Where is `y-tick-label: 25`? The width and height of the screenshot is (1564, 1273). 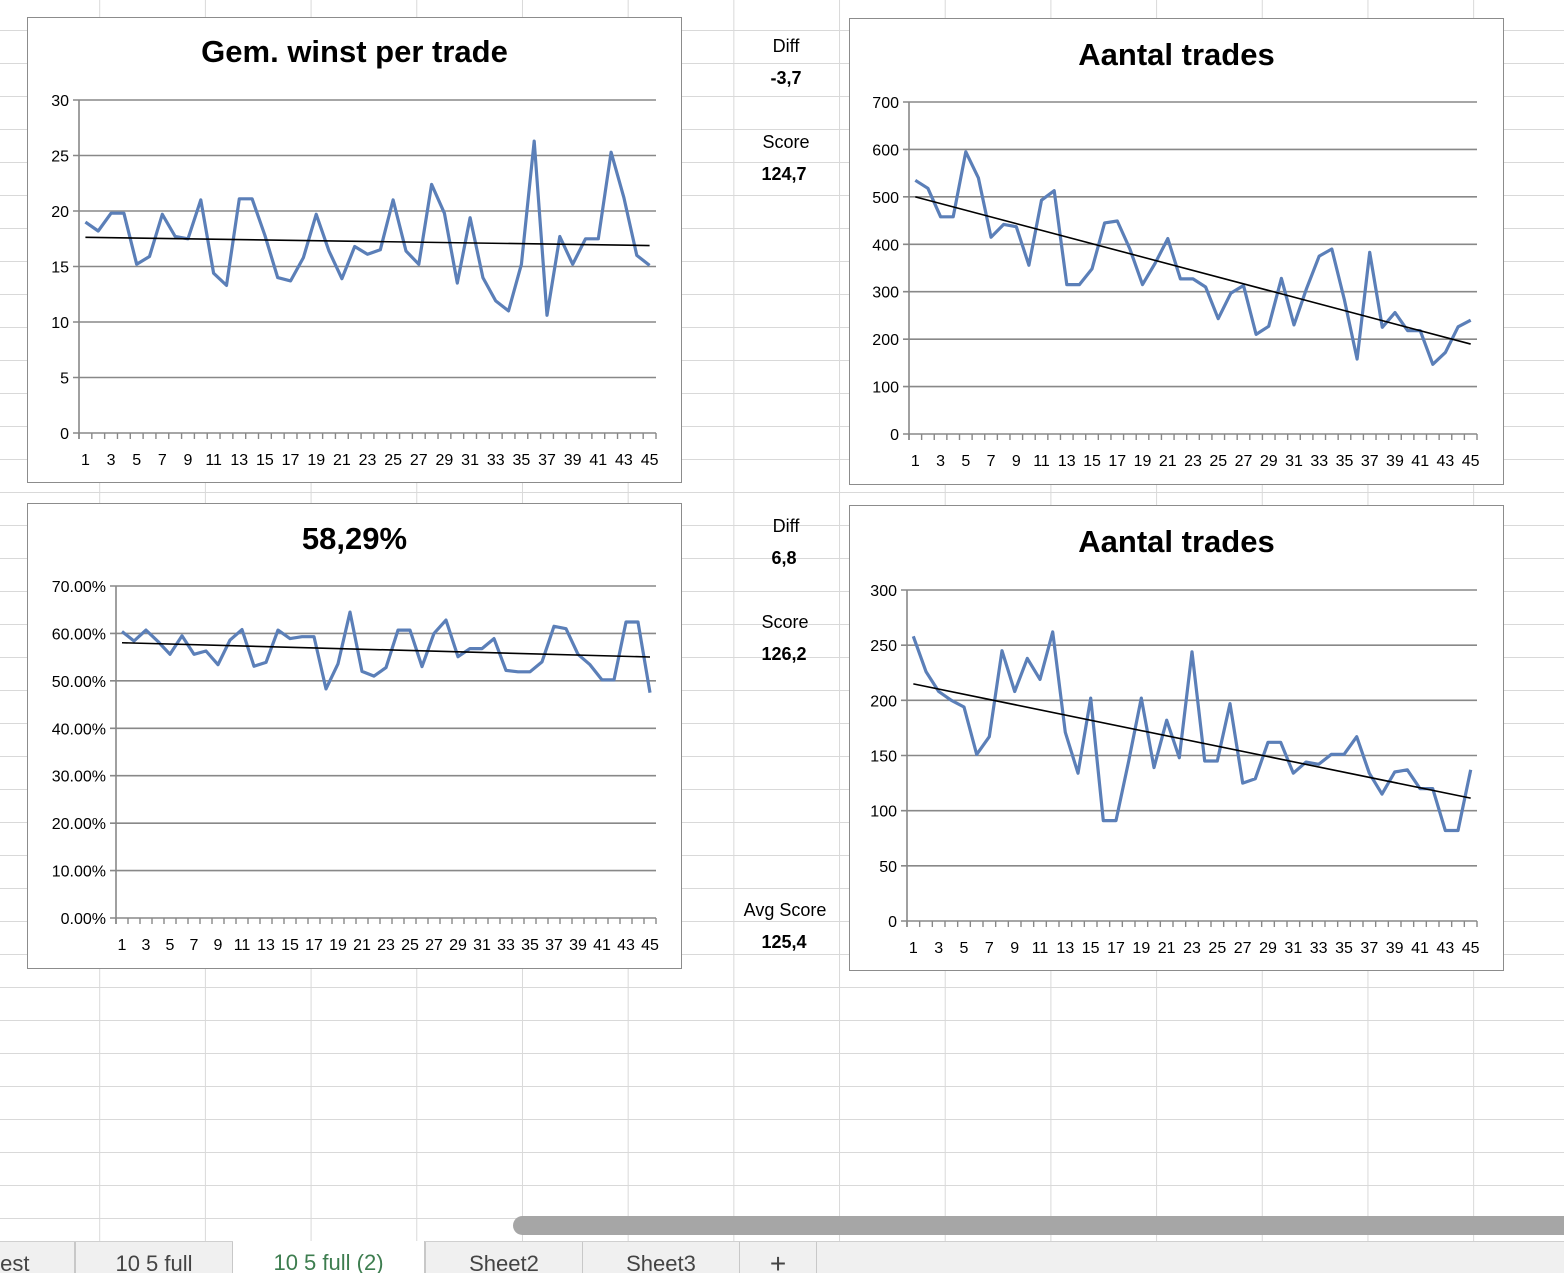 y-tick-label: 25 is located at coordinates (60, 157).